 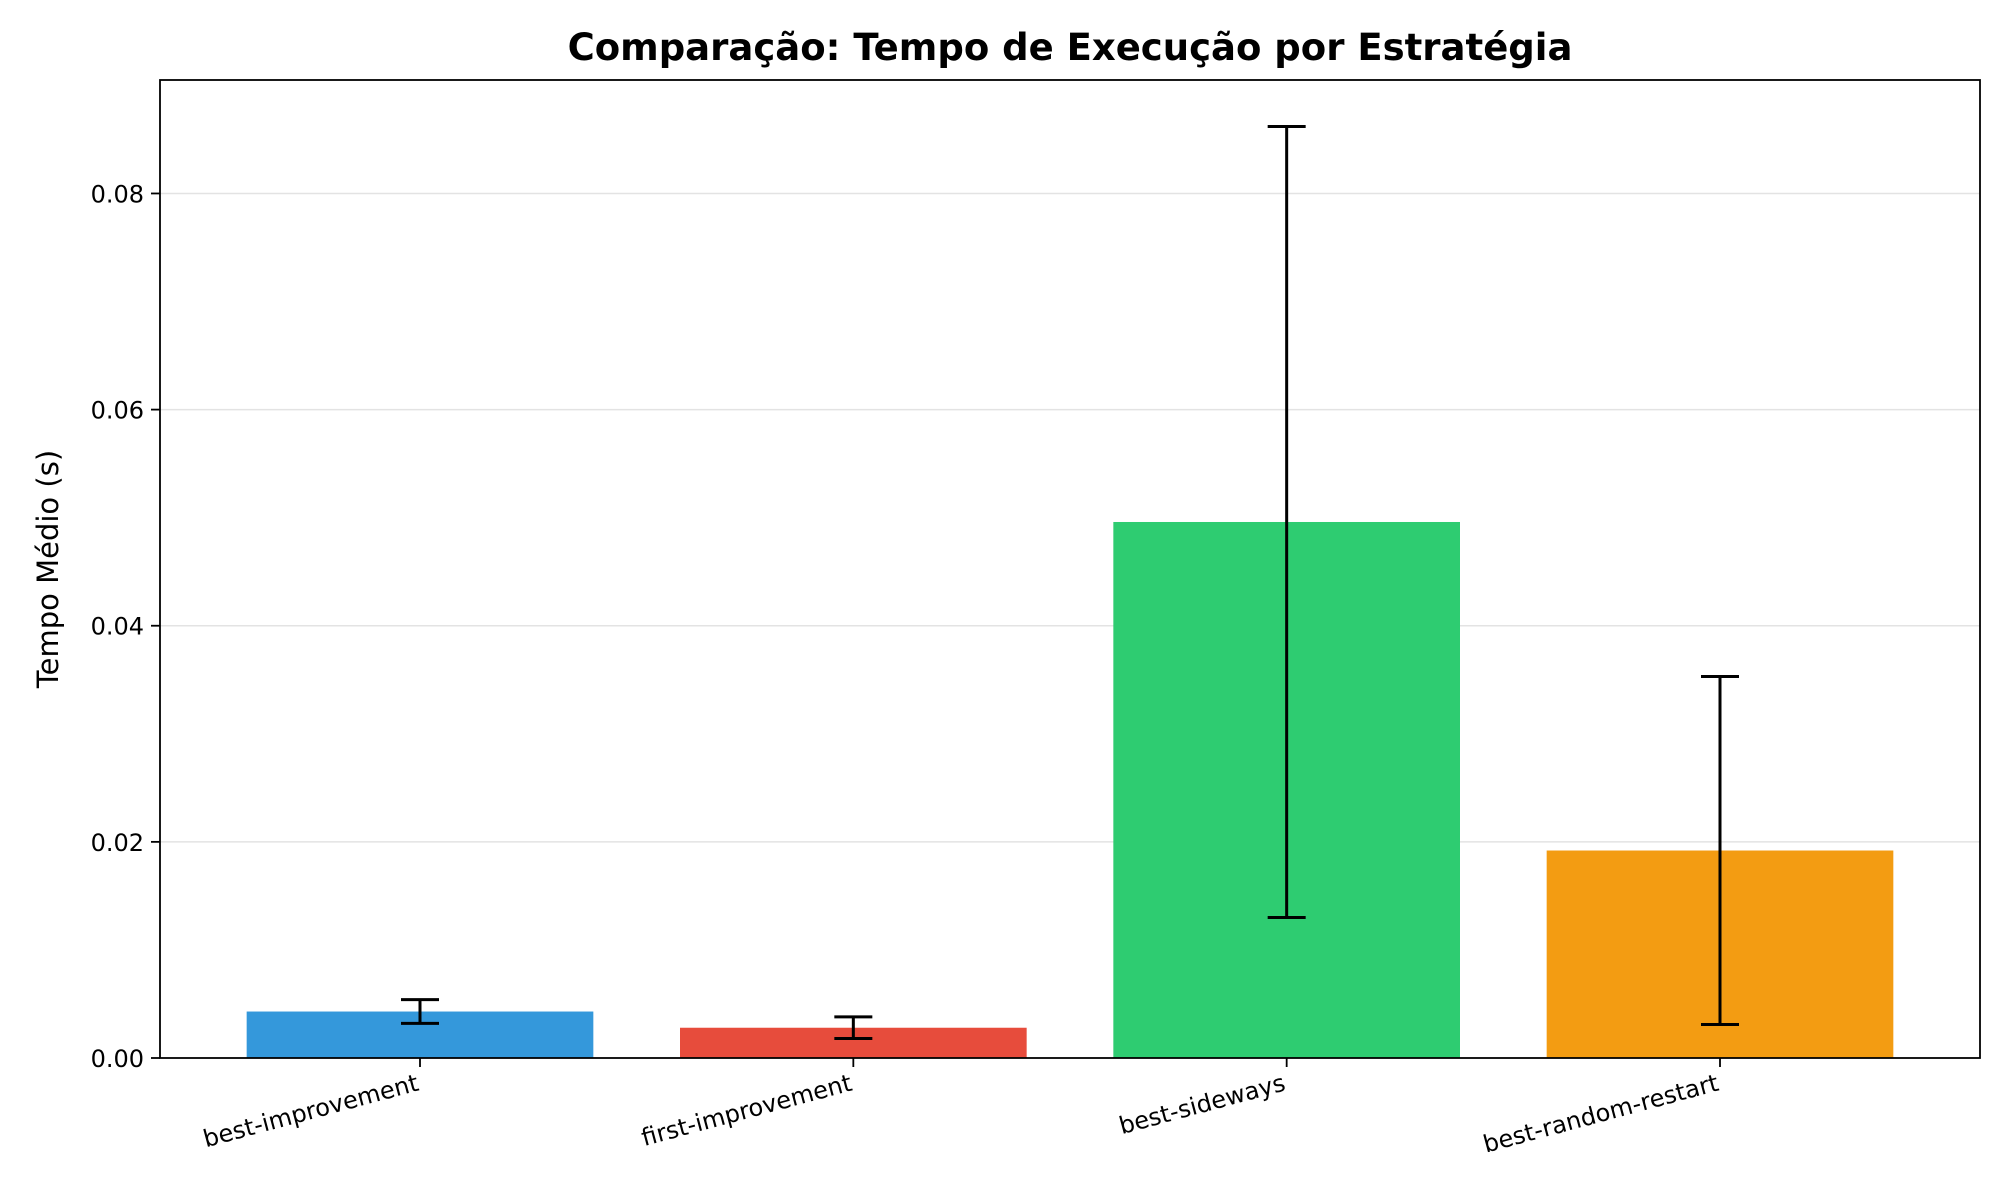 What do you see at coordinates (117, 627) in the screenshot?
I see `y-tick-label: 0.04` at bounding box center [117, 627].